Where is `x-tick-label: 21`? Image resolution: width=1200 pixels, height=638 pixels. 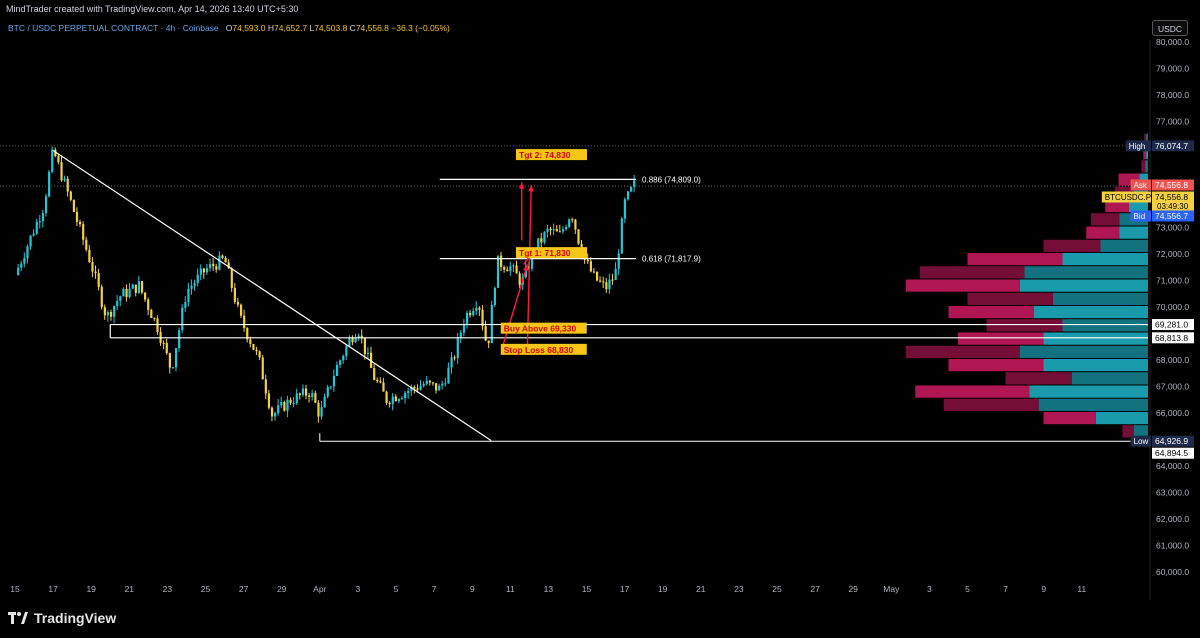
x-tick-label: 21 is located at coordinates (130, 589).